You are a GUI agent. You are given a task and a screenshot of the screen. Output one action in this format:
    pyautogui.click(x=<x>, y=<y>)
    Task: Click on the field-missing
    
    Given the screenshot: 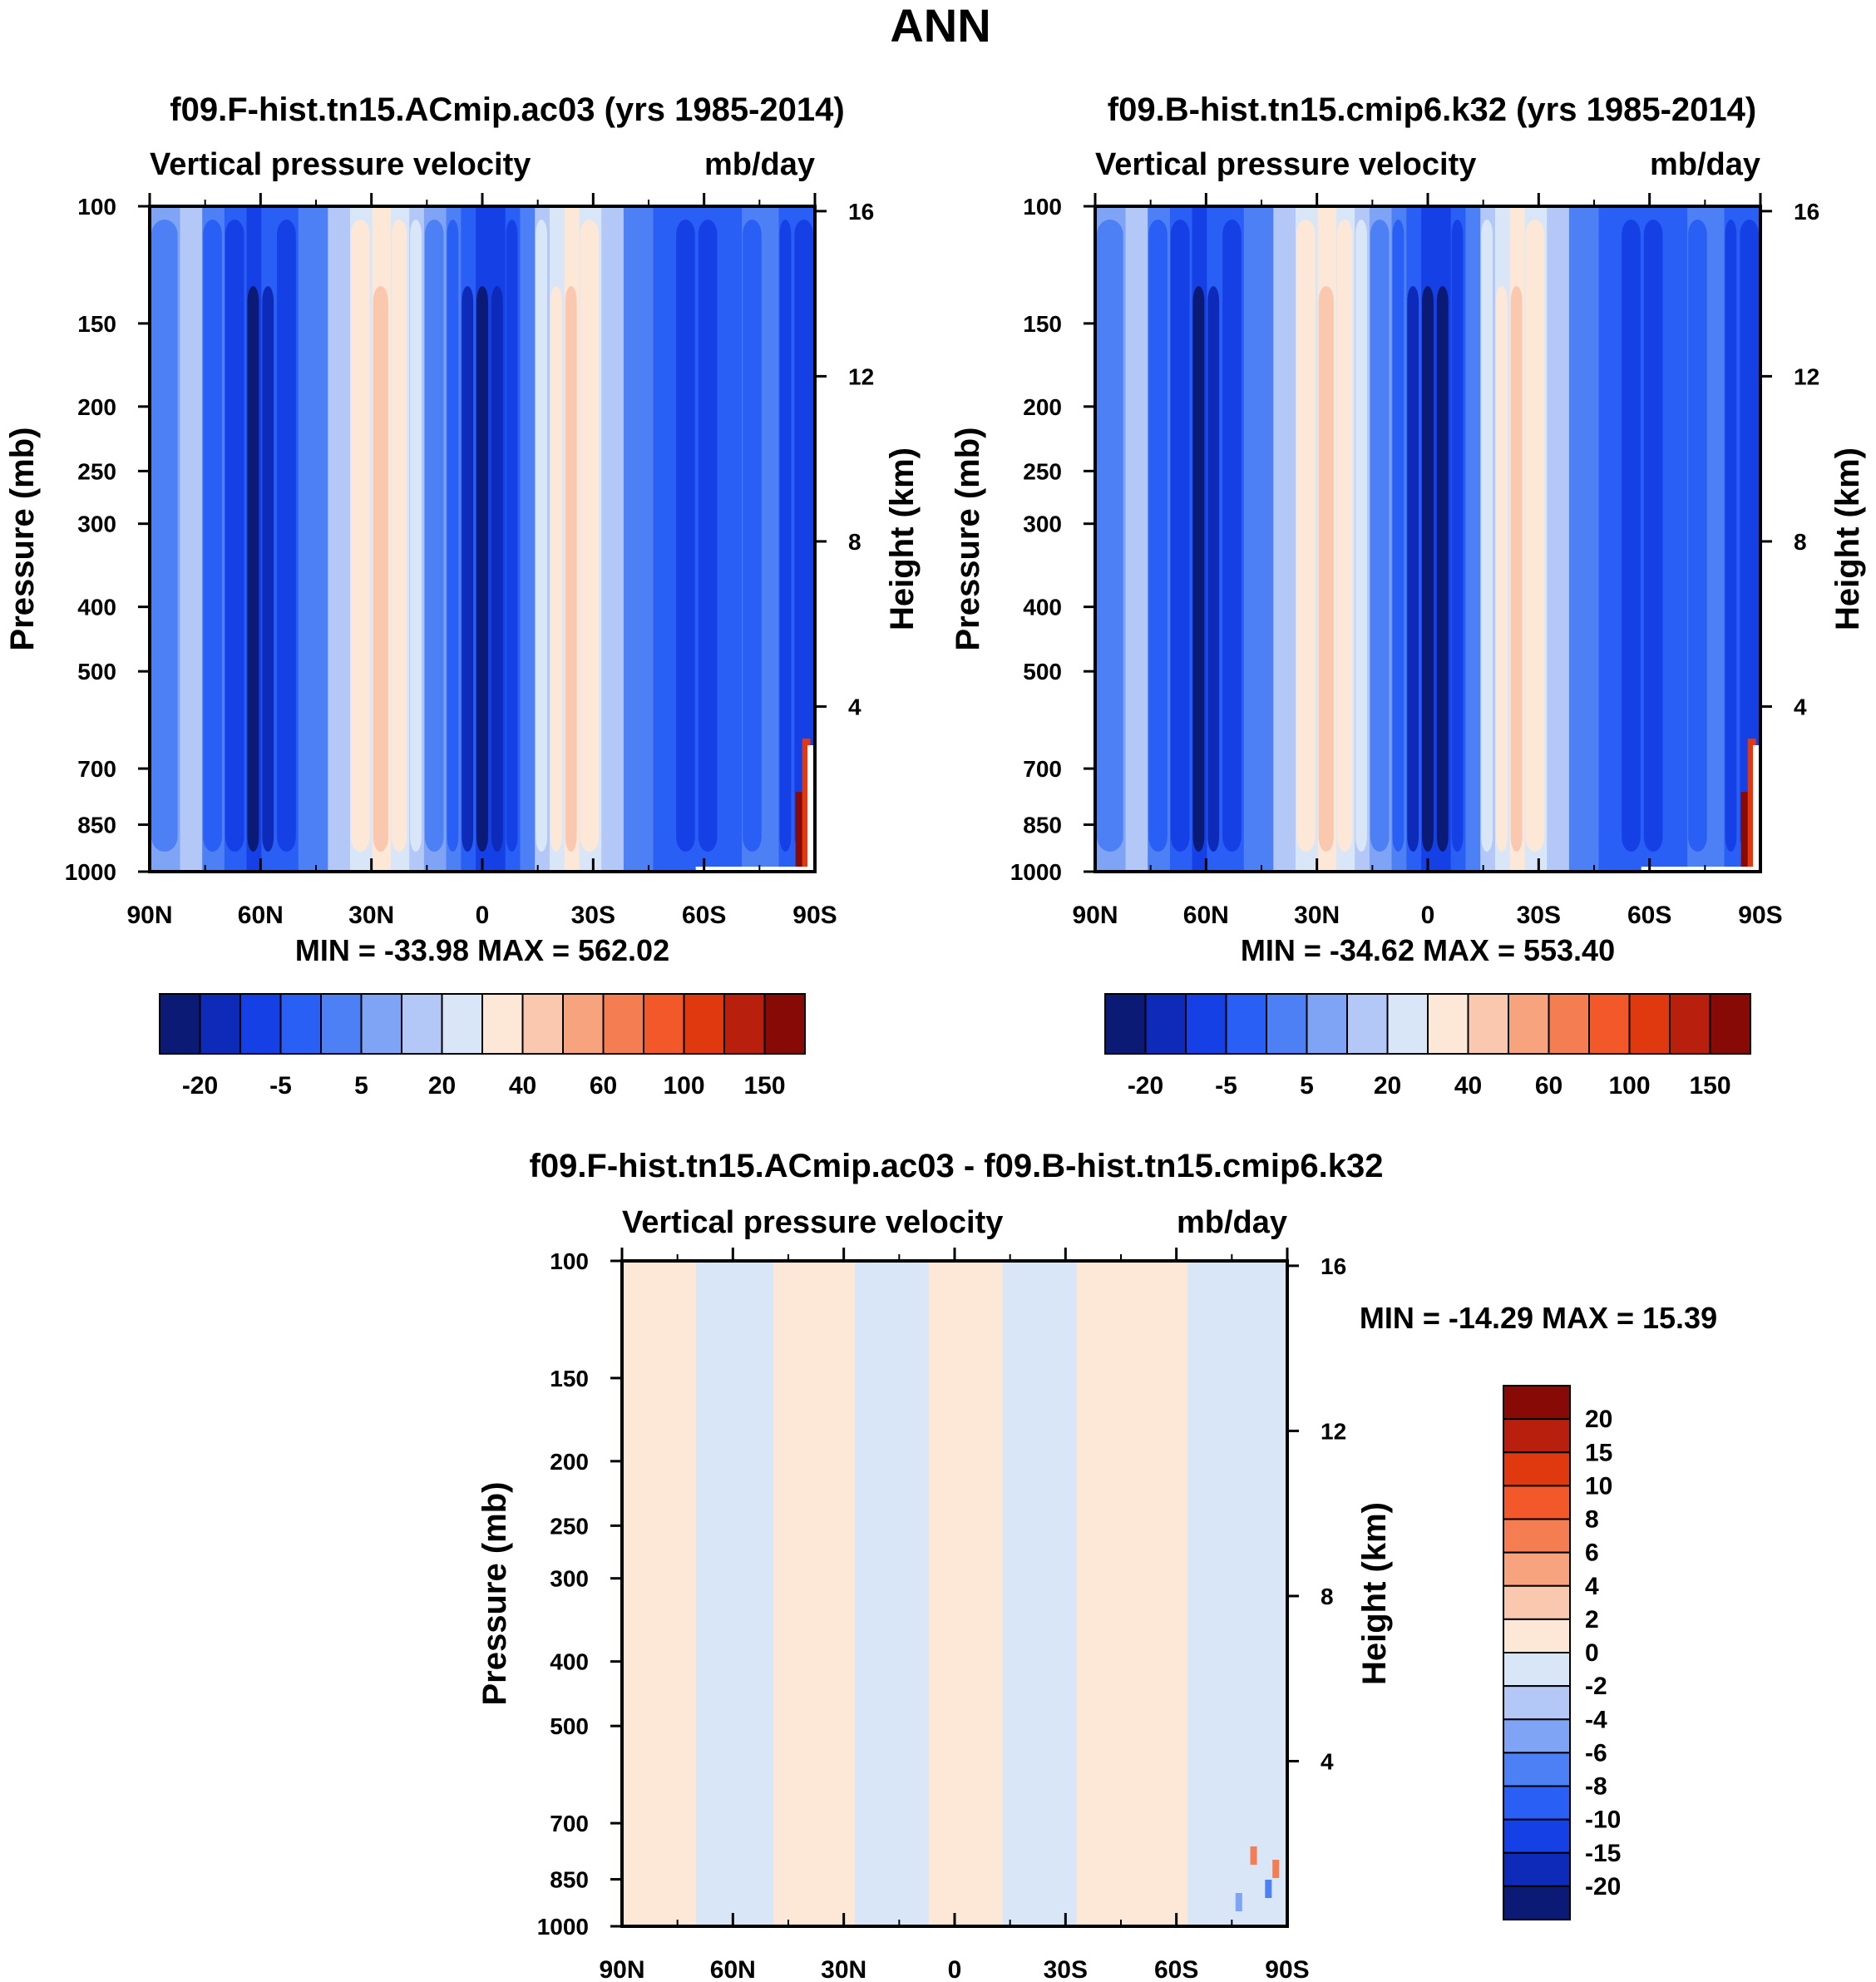 What is the action you would take?
    pyautogui.click(x=811, y=808)
    